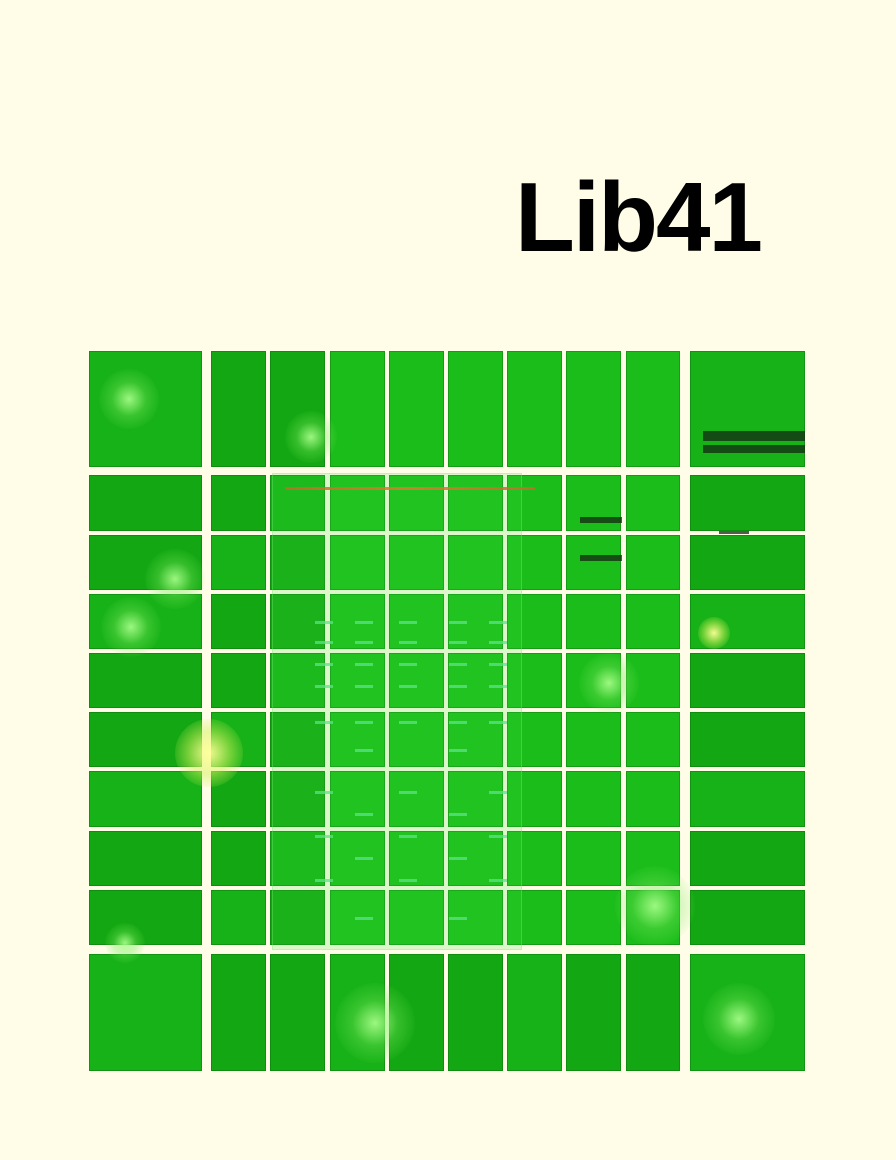  I want to click on title-text: Lib41, so click(639, 217).